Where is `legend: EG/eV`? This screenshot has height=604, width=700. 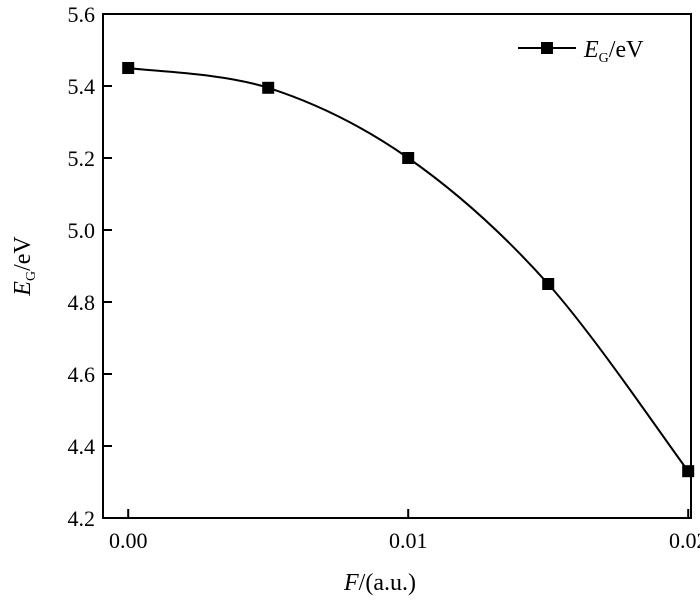 legend: EG/eV is located at coordinates (581, 51).